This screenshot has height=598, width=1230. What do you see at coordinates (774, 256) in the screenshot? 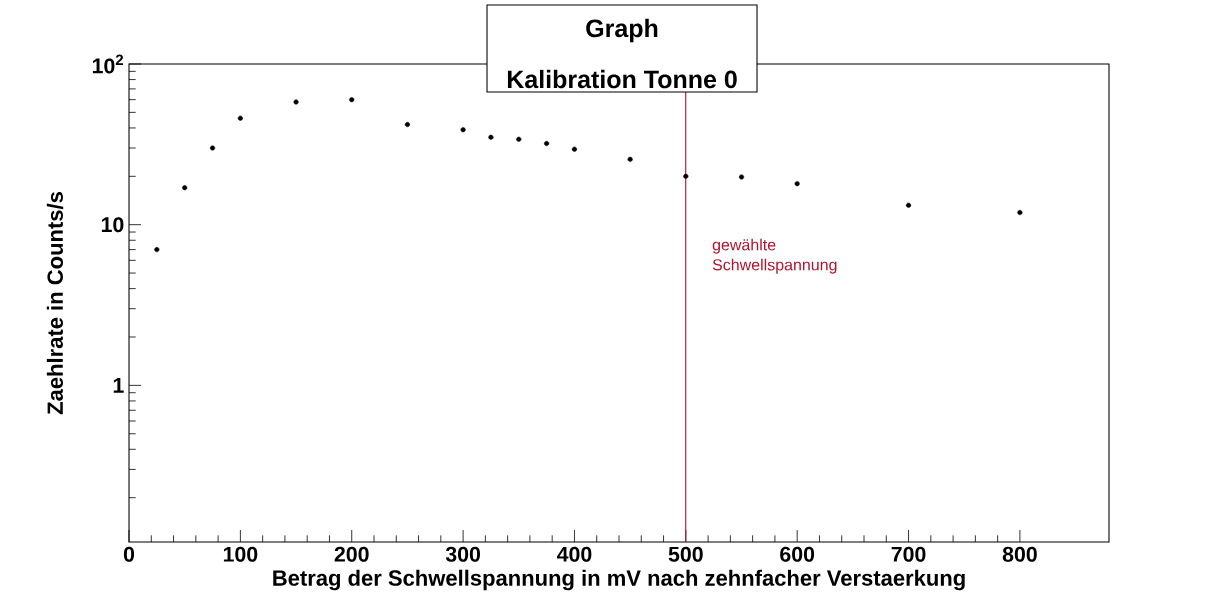
I see `ref-line-label: gewählte Schwellspannung` at bounding box center [774, 256].